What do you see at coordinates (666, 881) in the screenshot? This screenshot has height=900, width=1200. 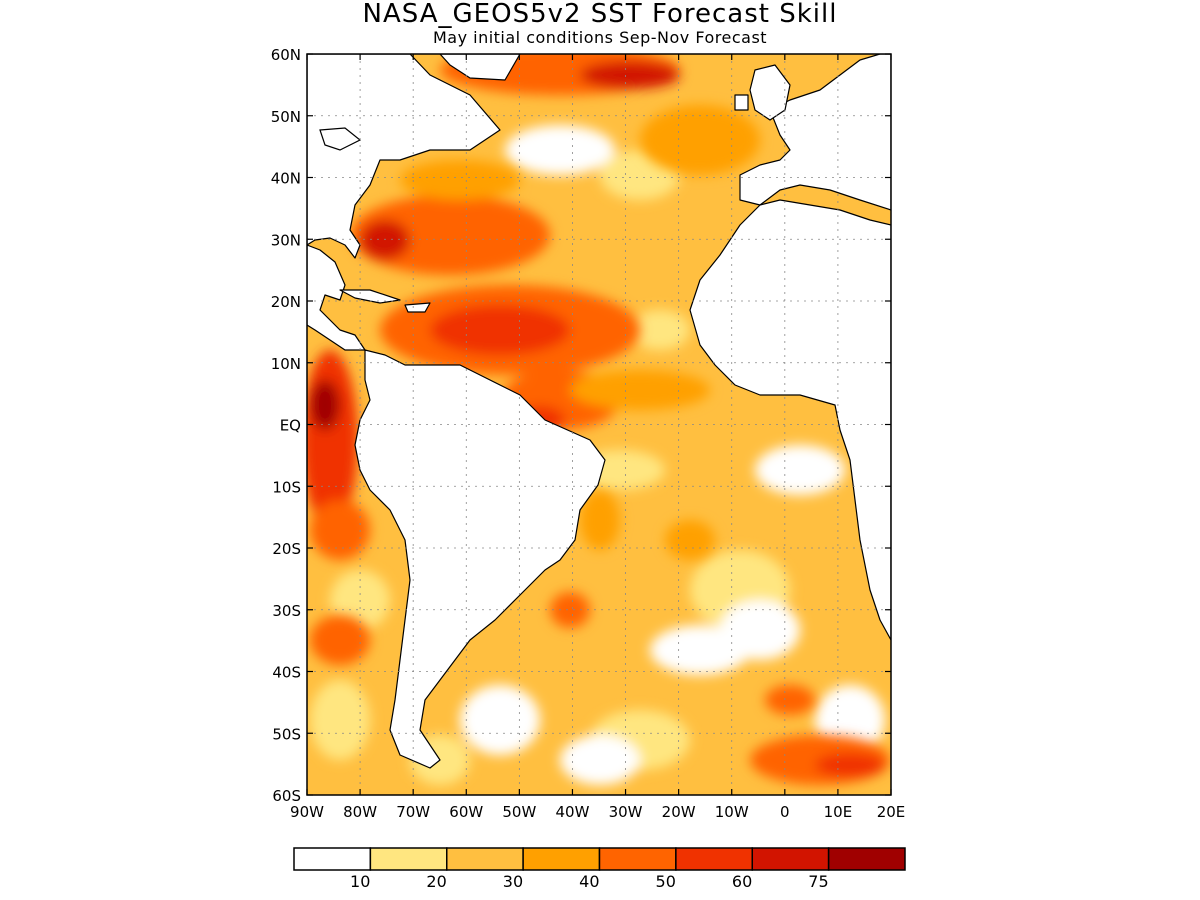 I see `colorbar-label: 50` at bounding box center [666, 881].